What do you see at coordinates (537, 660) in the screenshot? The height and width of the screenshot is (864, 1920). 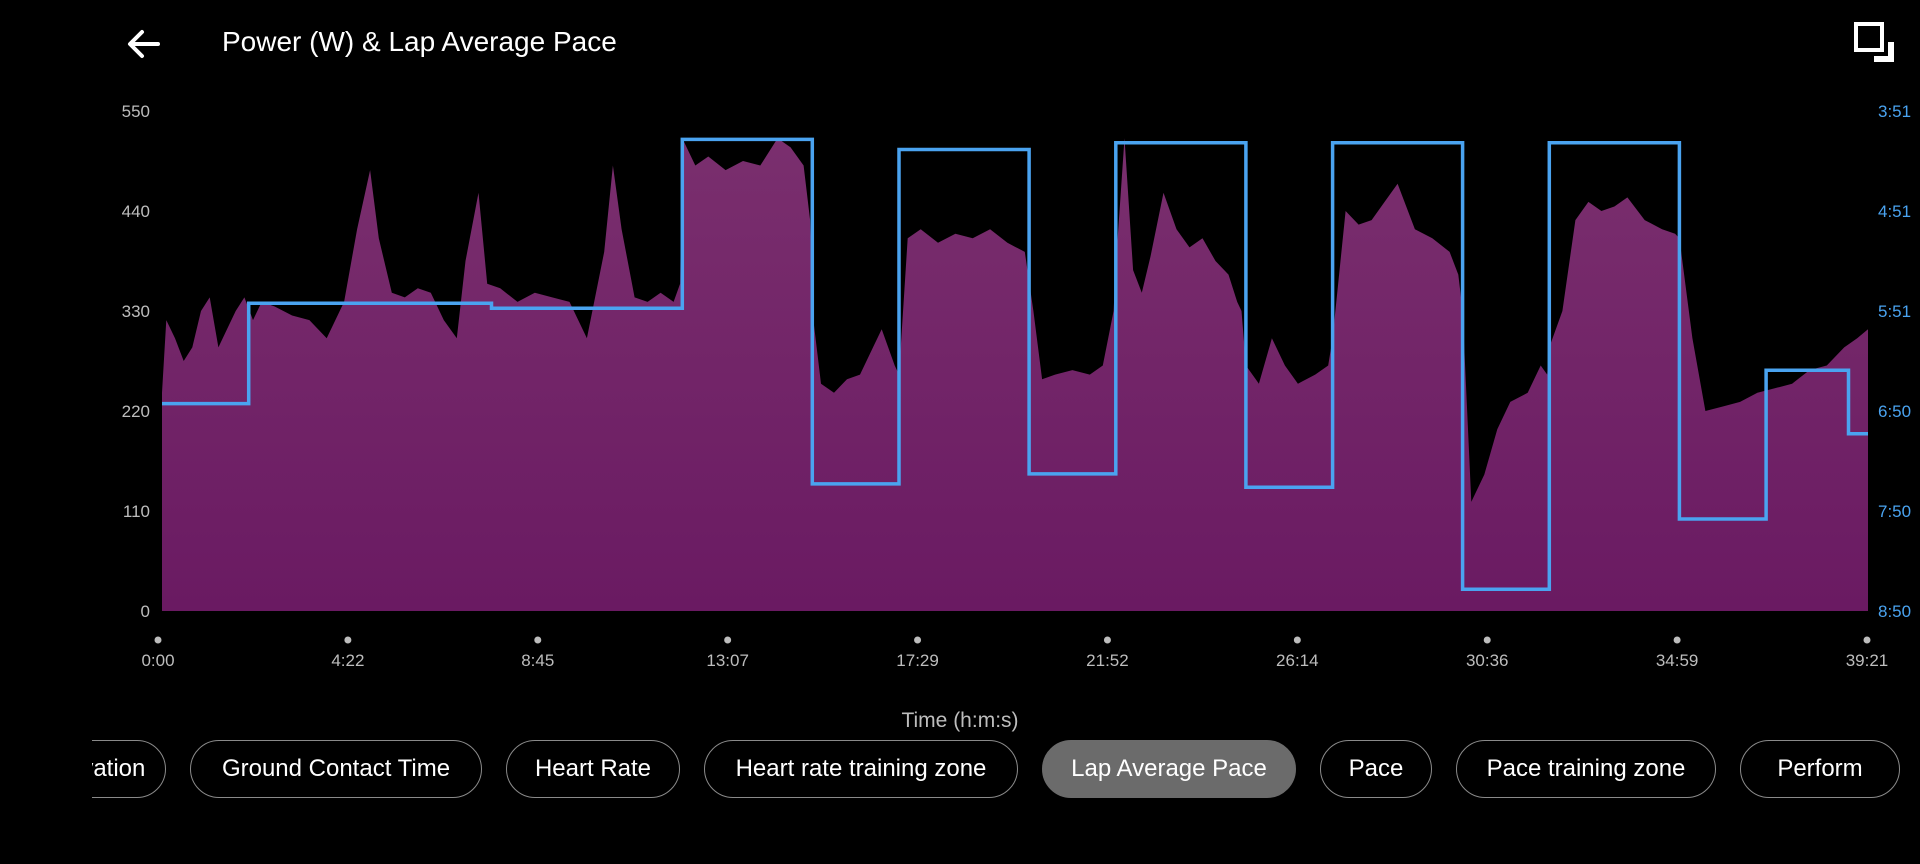 I see `x-tick-label: 8:45` at bounding box center [537, 660].